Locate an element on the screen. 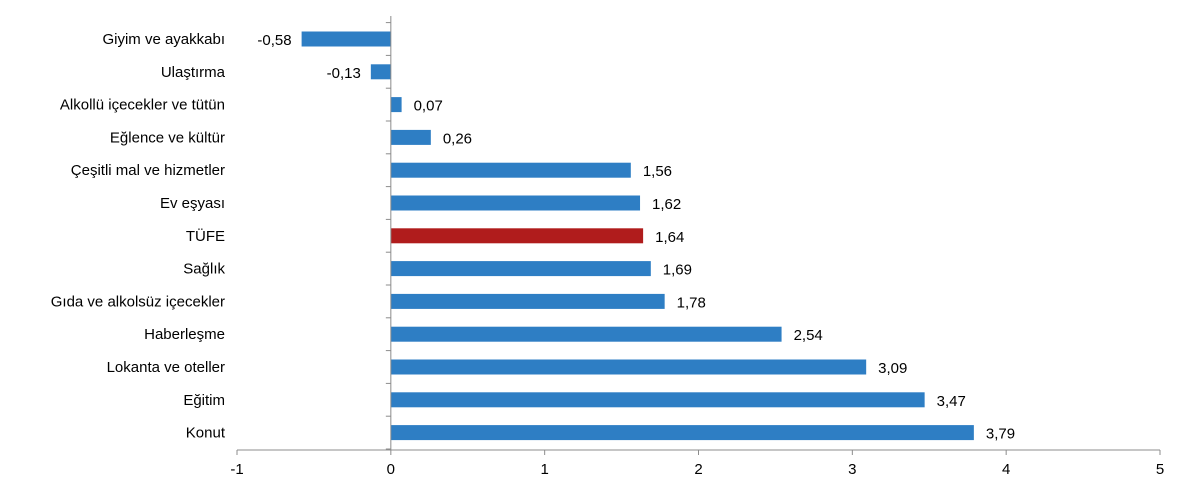 The width and height of the screenshot is (1200, 492). value-label: 1,56 is located at coordinates (657, 171).